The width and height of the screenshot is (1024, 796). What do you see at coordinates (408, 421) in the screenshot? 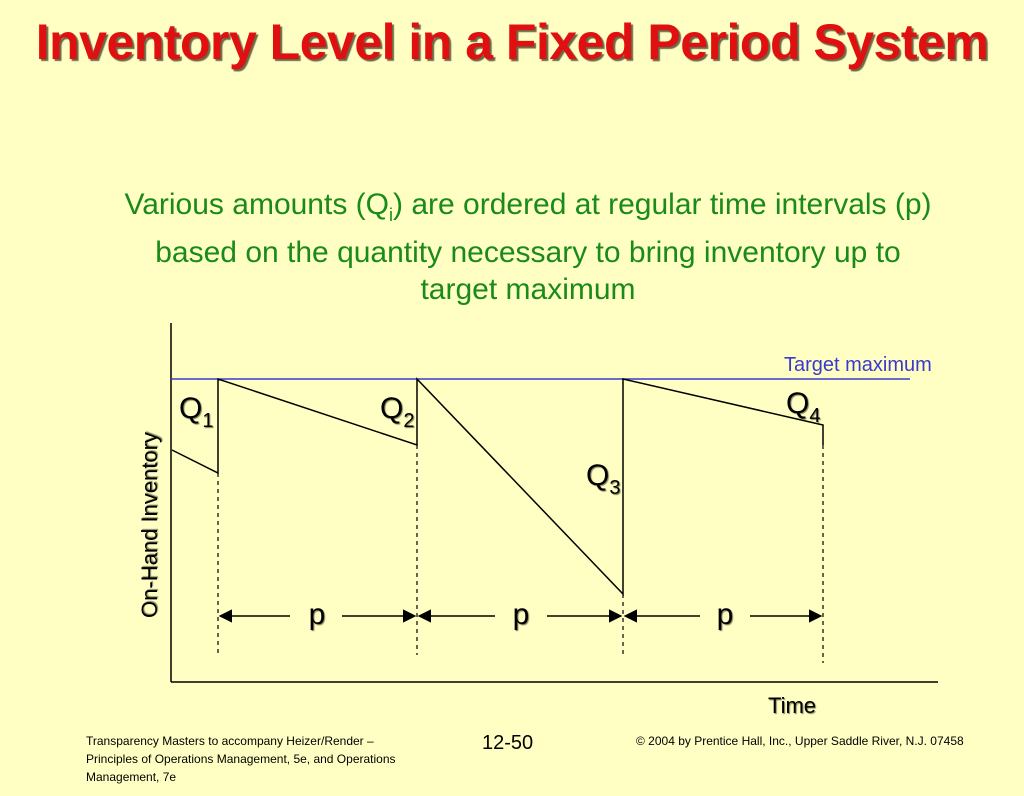
I see `order-label-q2-sub: 2` at bounding box center [408, 421].